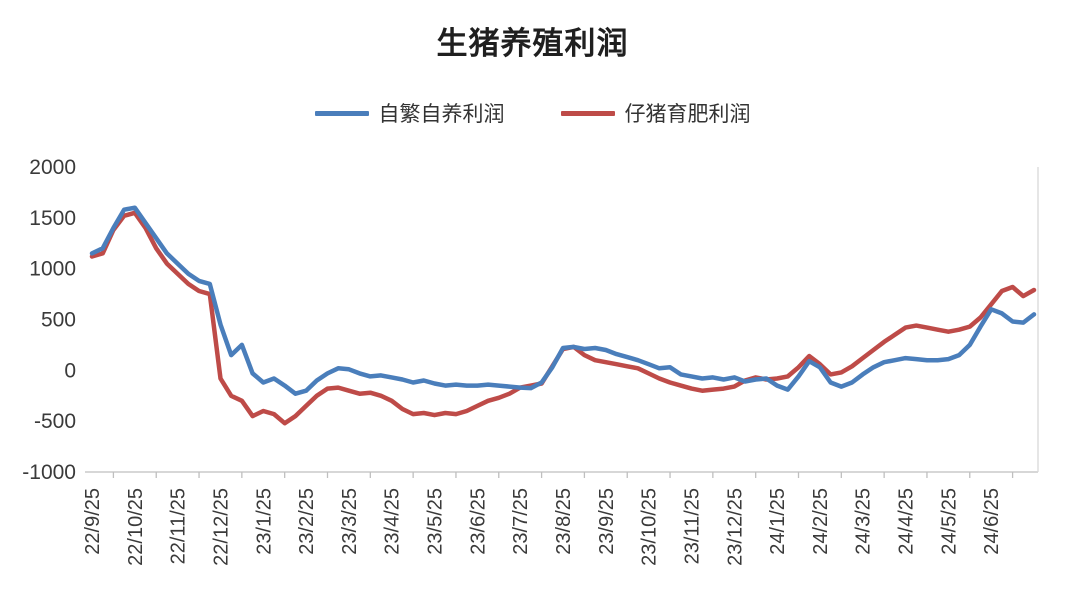 The width and height of the screenshot is (1065, 594). Describe the element at coordinates (93, 521) in the screenshot. I see `x-axis-tick-label: 22/9/25` at that location.